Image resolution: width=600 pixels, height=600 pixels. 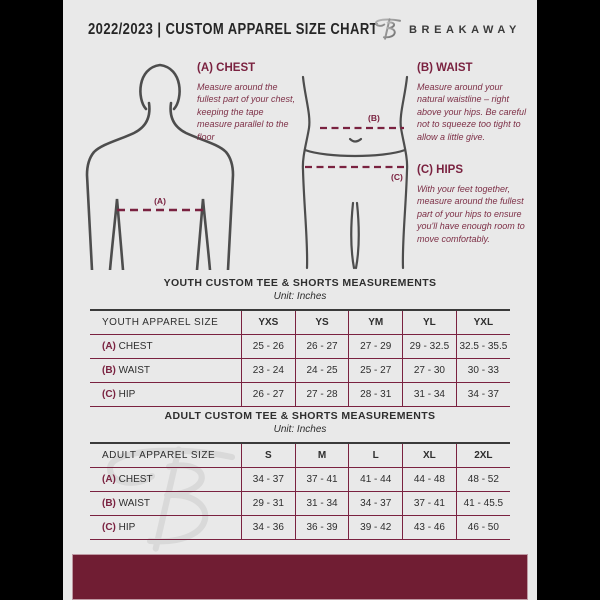 What do you see at coordinates (482, 322) in the screenshot?
I see `size-header-yxl: YXL` at bounding box center [482, 322].